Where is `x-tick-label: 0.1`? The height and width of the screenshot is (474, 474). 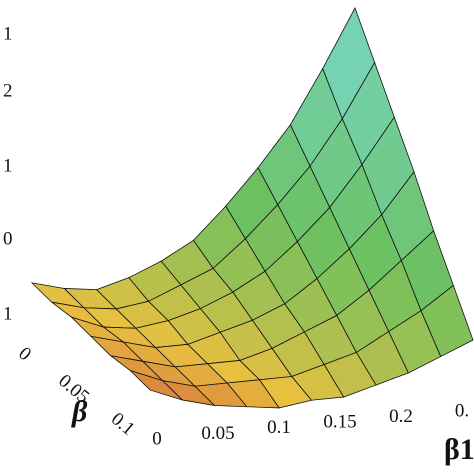 x-tick-label: 0.1 is located at coordinates (279, 427).